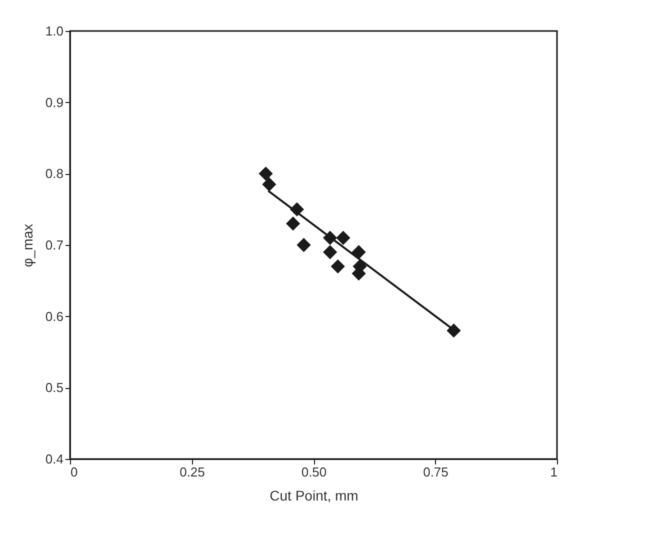  What do you see at coordinates (54, 388) in the screenshot?
I see `y-tick-label: 0.5` at bounding box center [54, 388].